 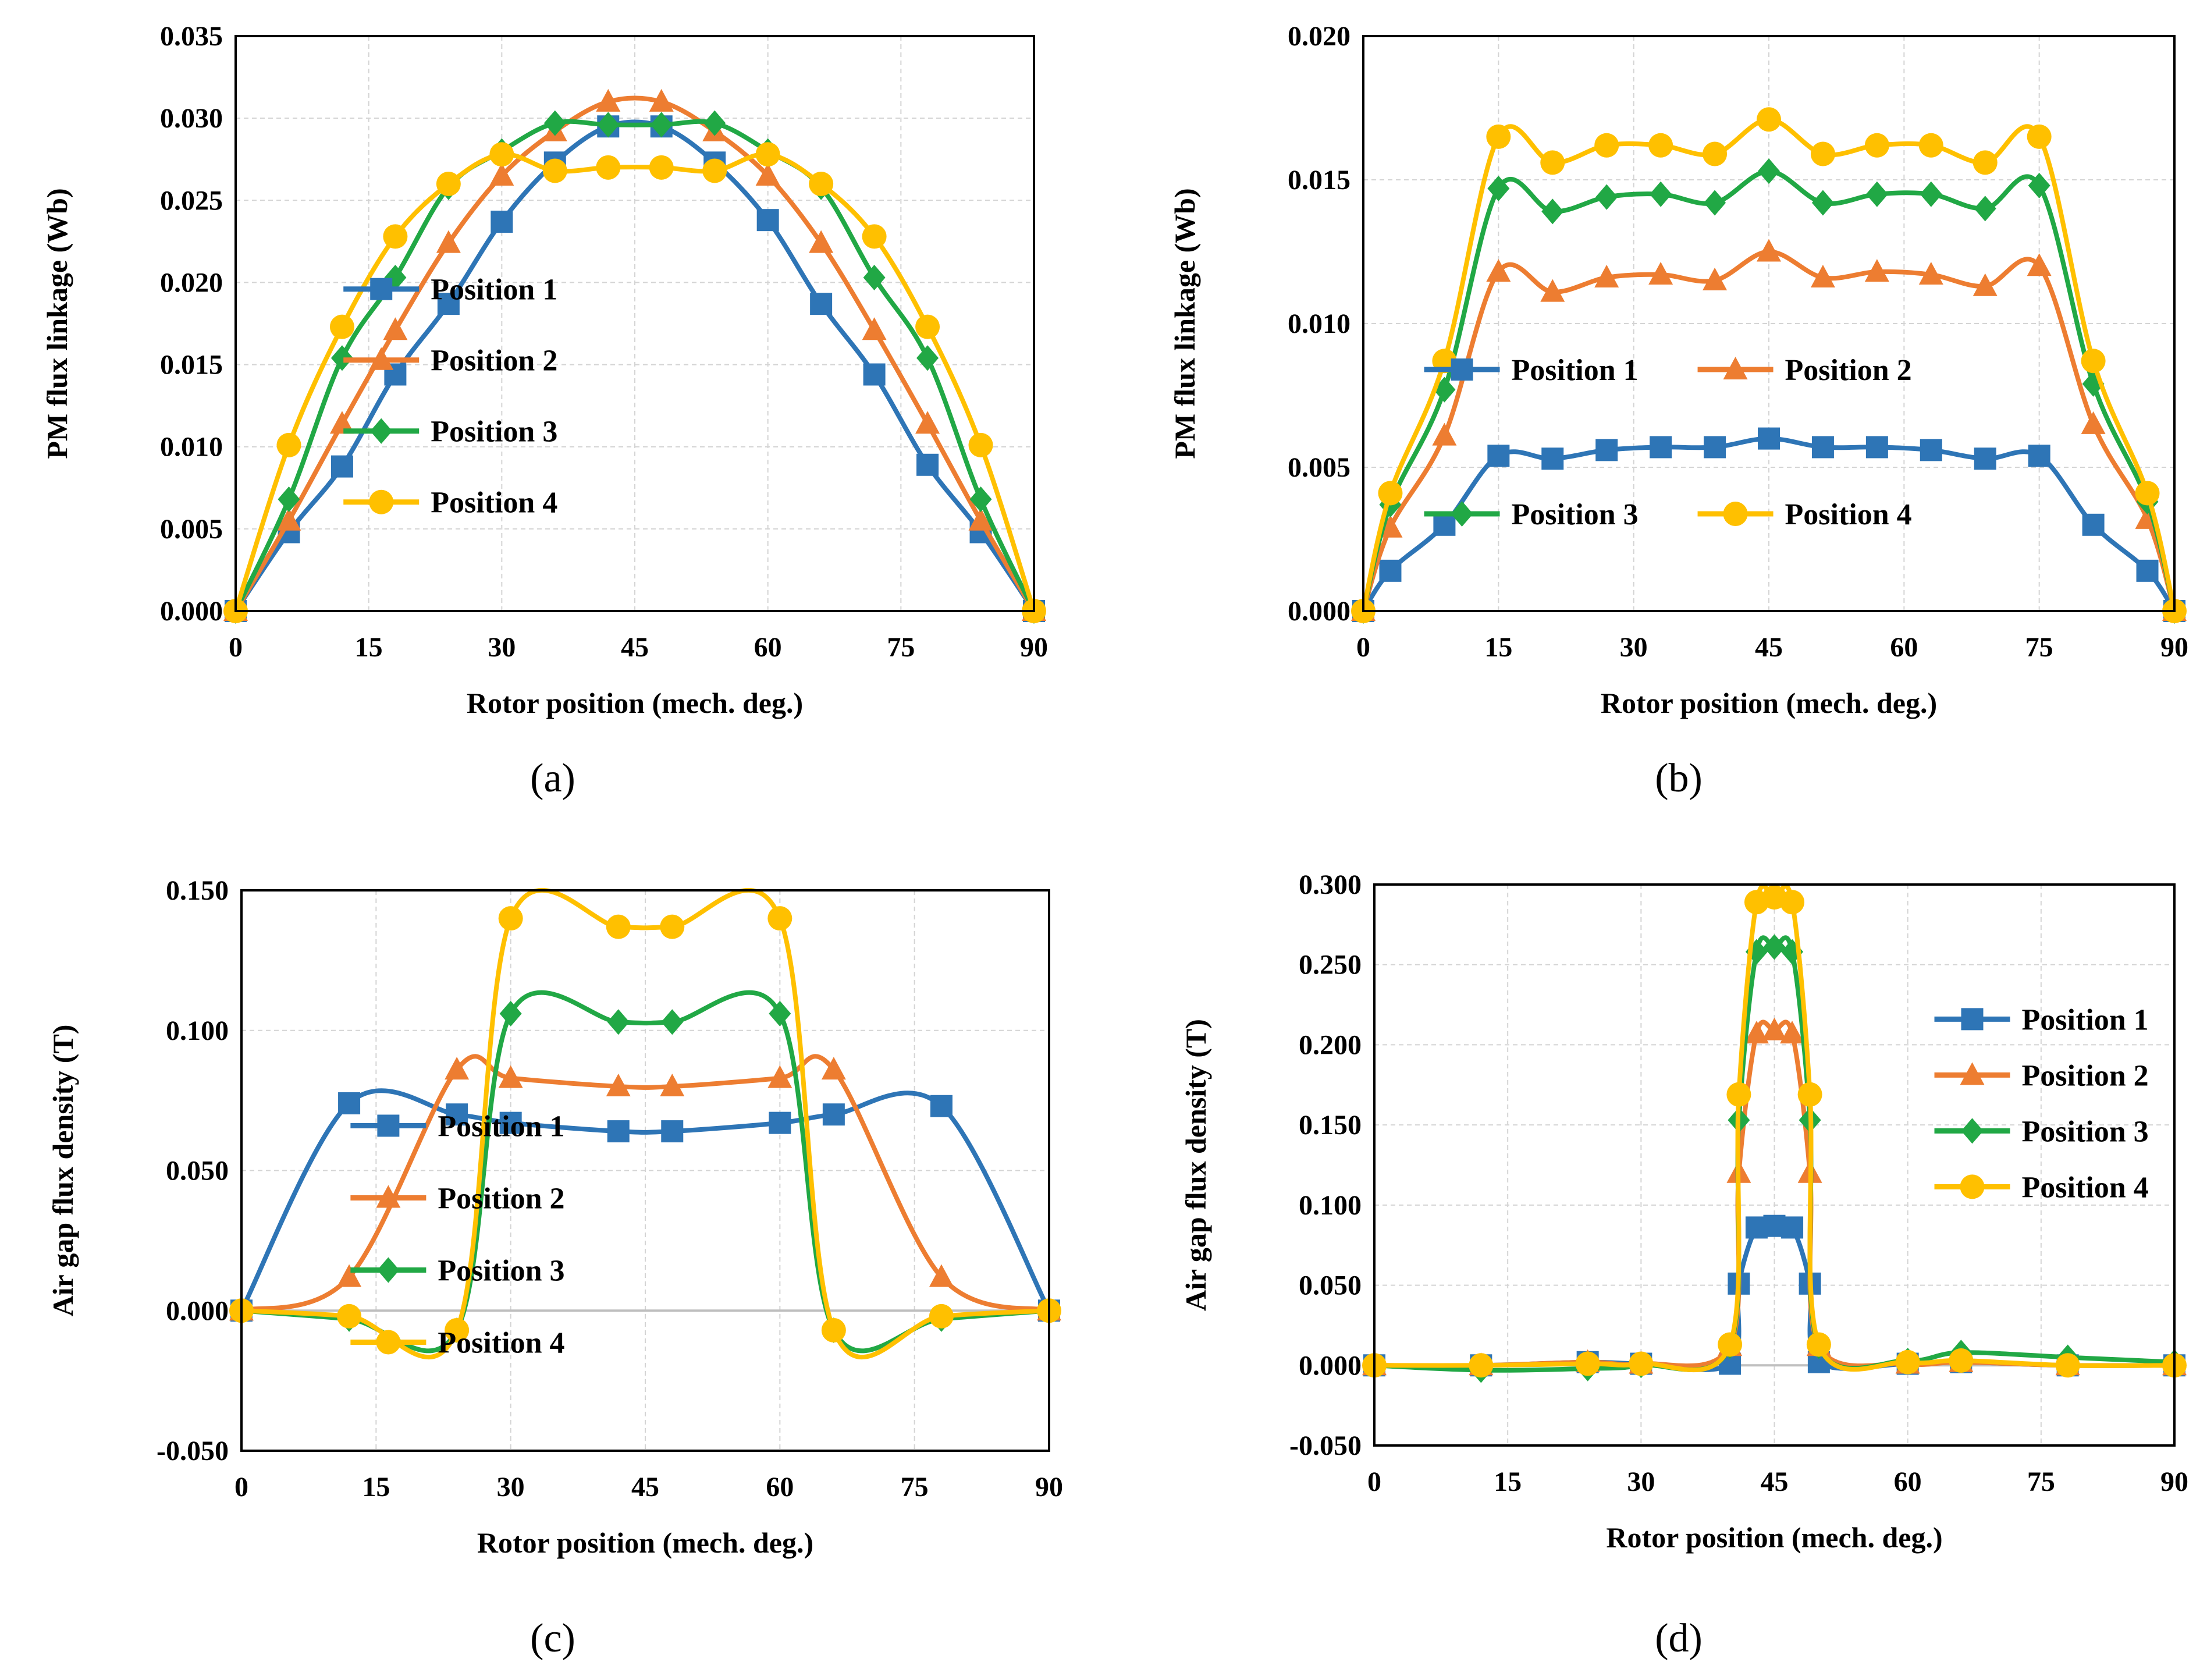 I want to click on legend-label: Position 4, so click(x=501, y=1342).